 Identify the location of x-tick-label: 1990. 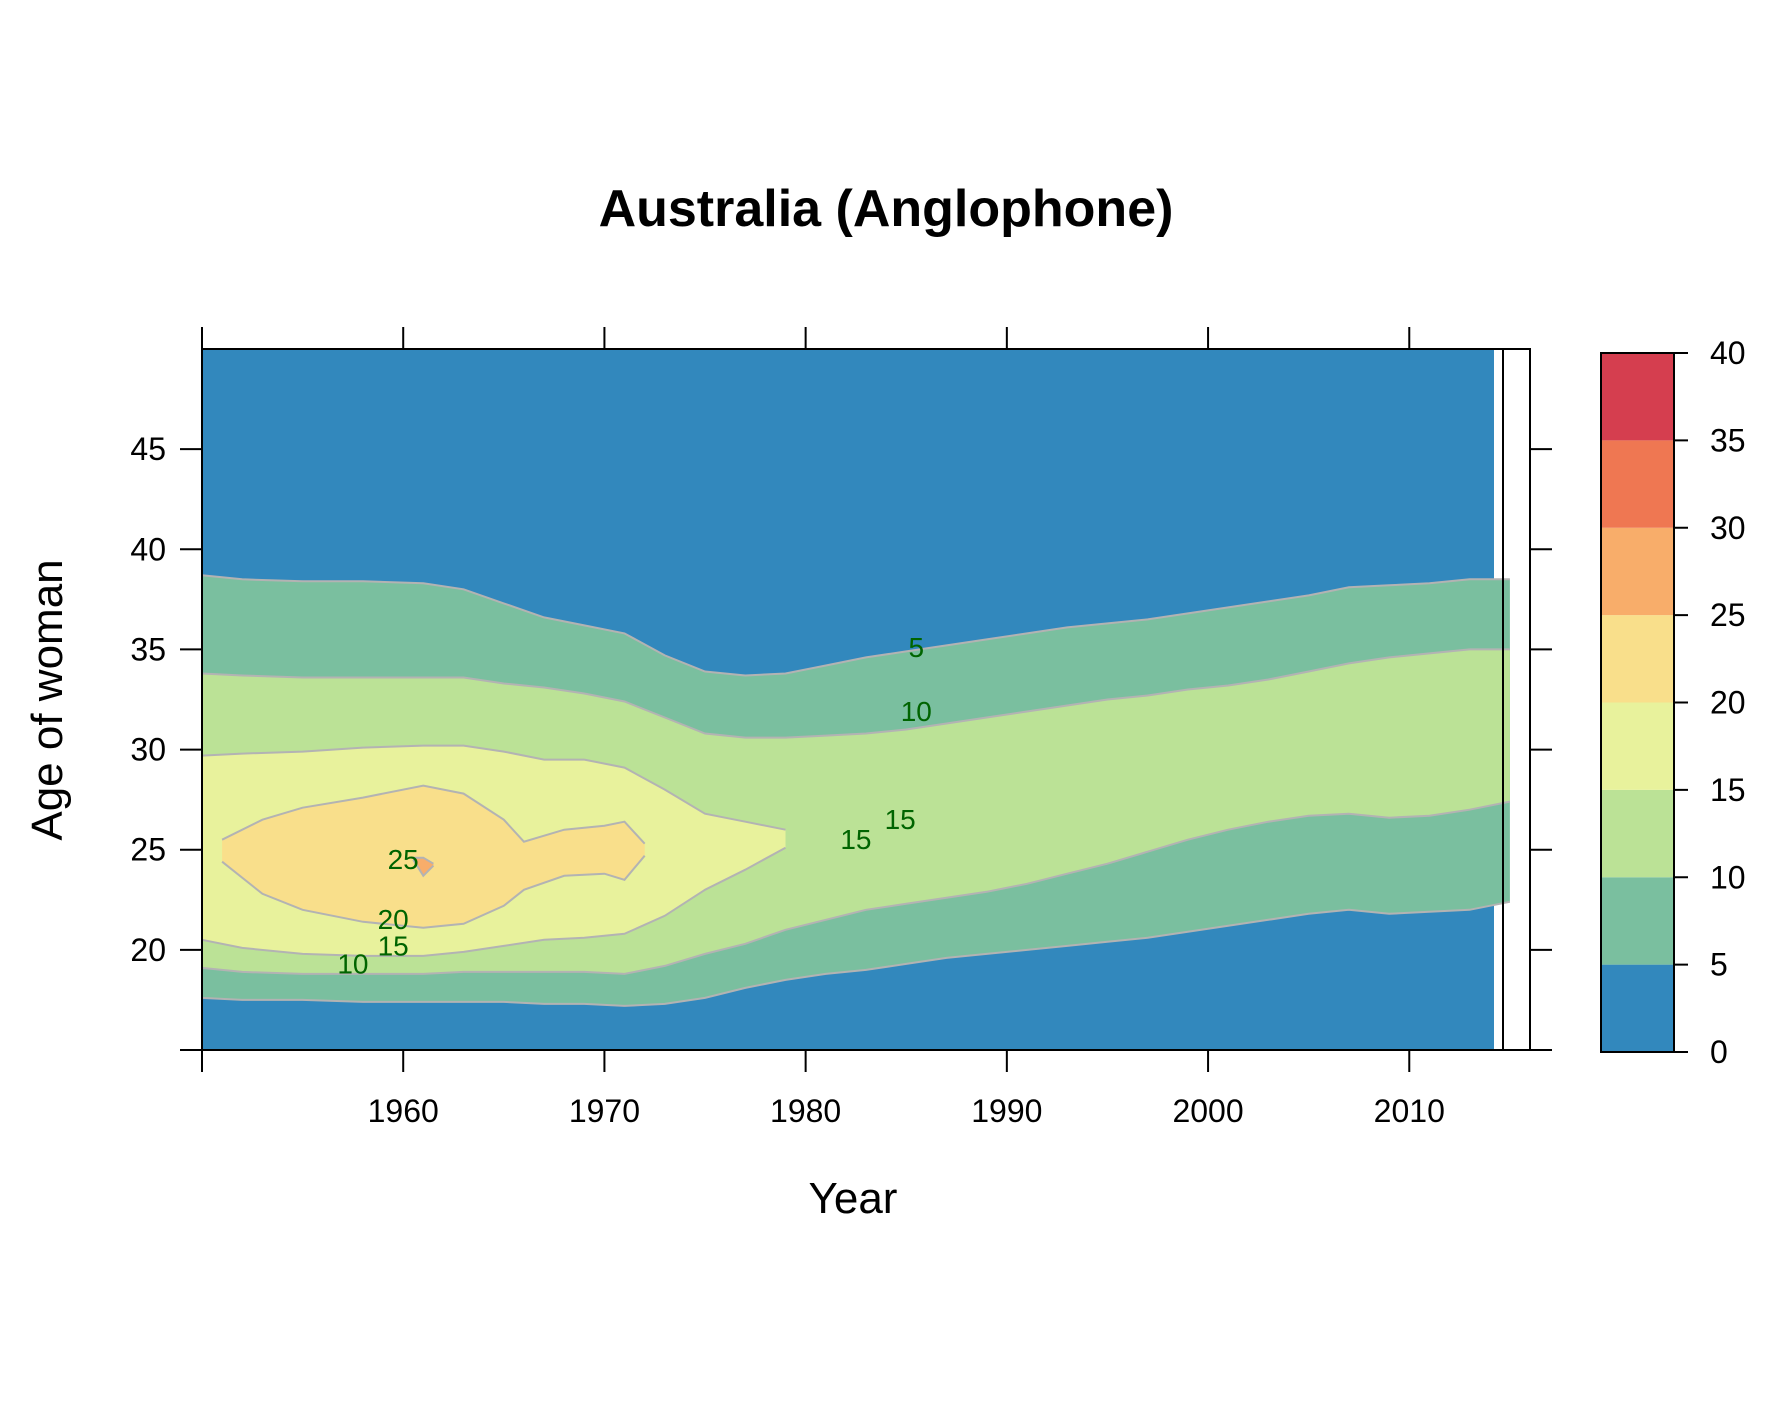
(1006, 1111).